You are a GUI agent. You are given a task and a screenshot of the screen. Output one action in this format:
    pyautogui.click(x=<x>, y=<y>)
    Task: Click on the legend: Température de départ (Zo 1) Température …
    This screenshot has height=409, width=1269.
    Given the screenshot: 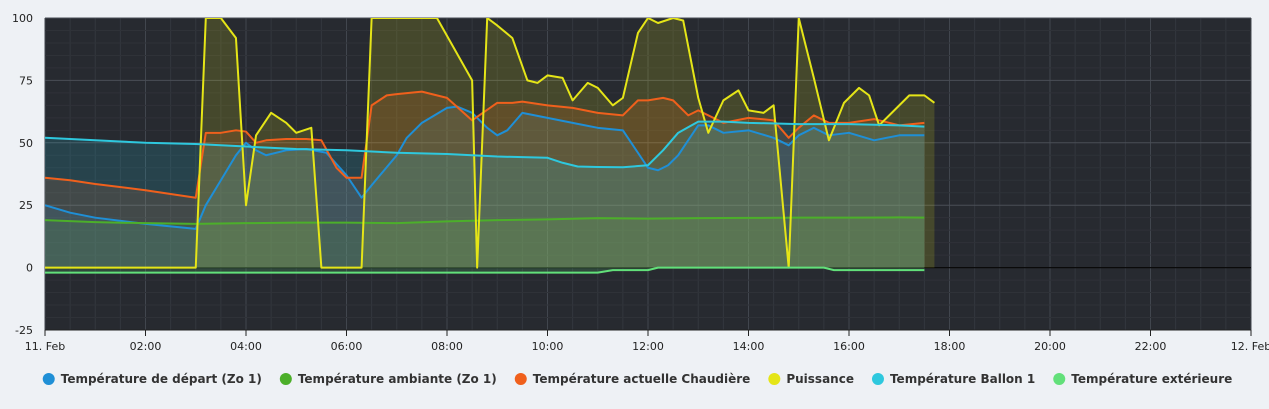 What is the action you would take?
    pyautogui.click(x=637, y=379)
    